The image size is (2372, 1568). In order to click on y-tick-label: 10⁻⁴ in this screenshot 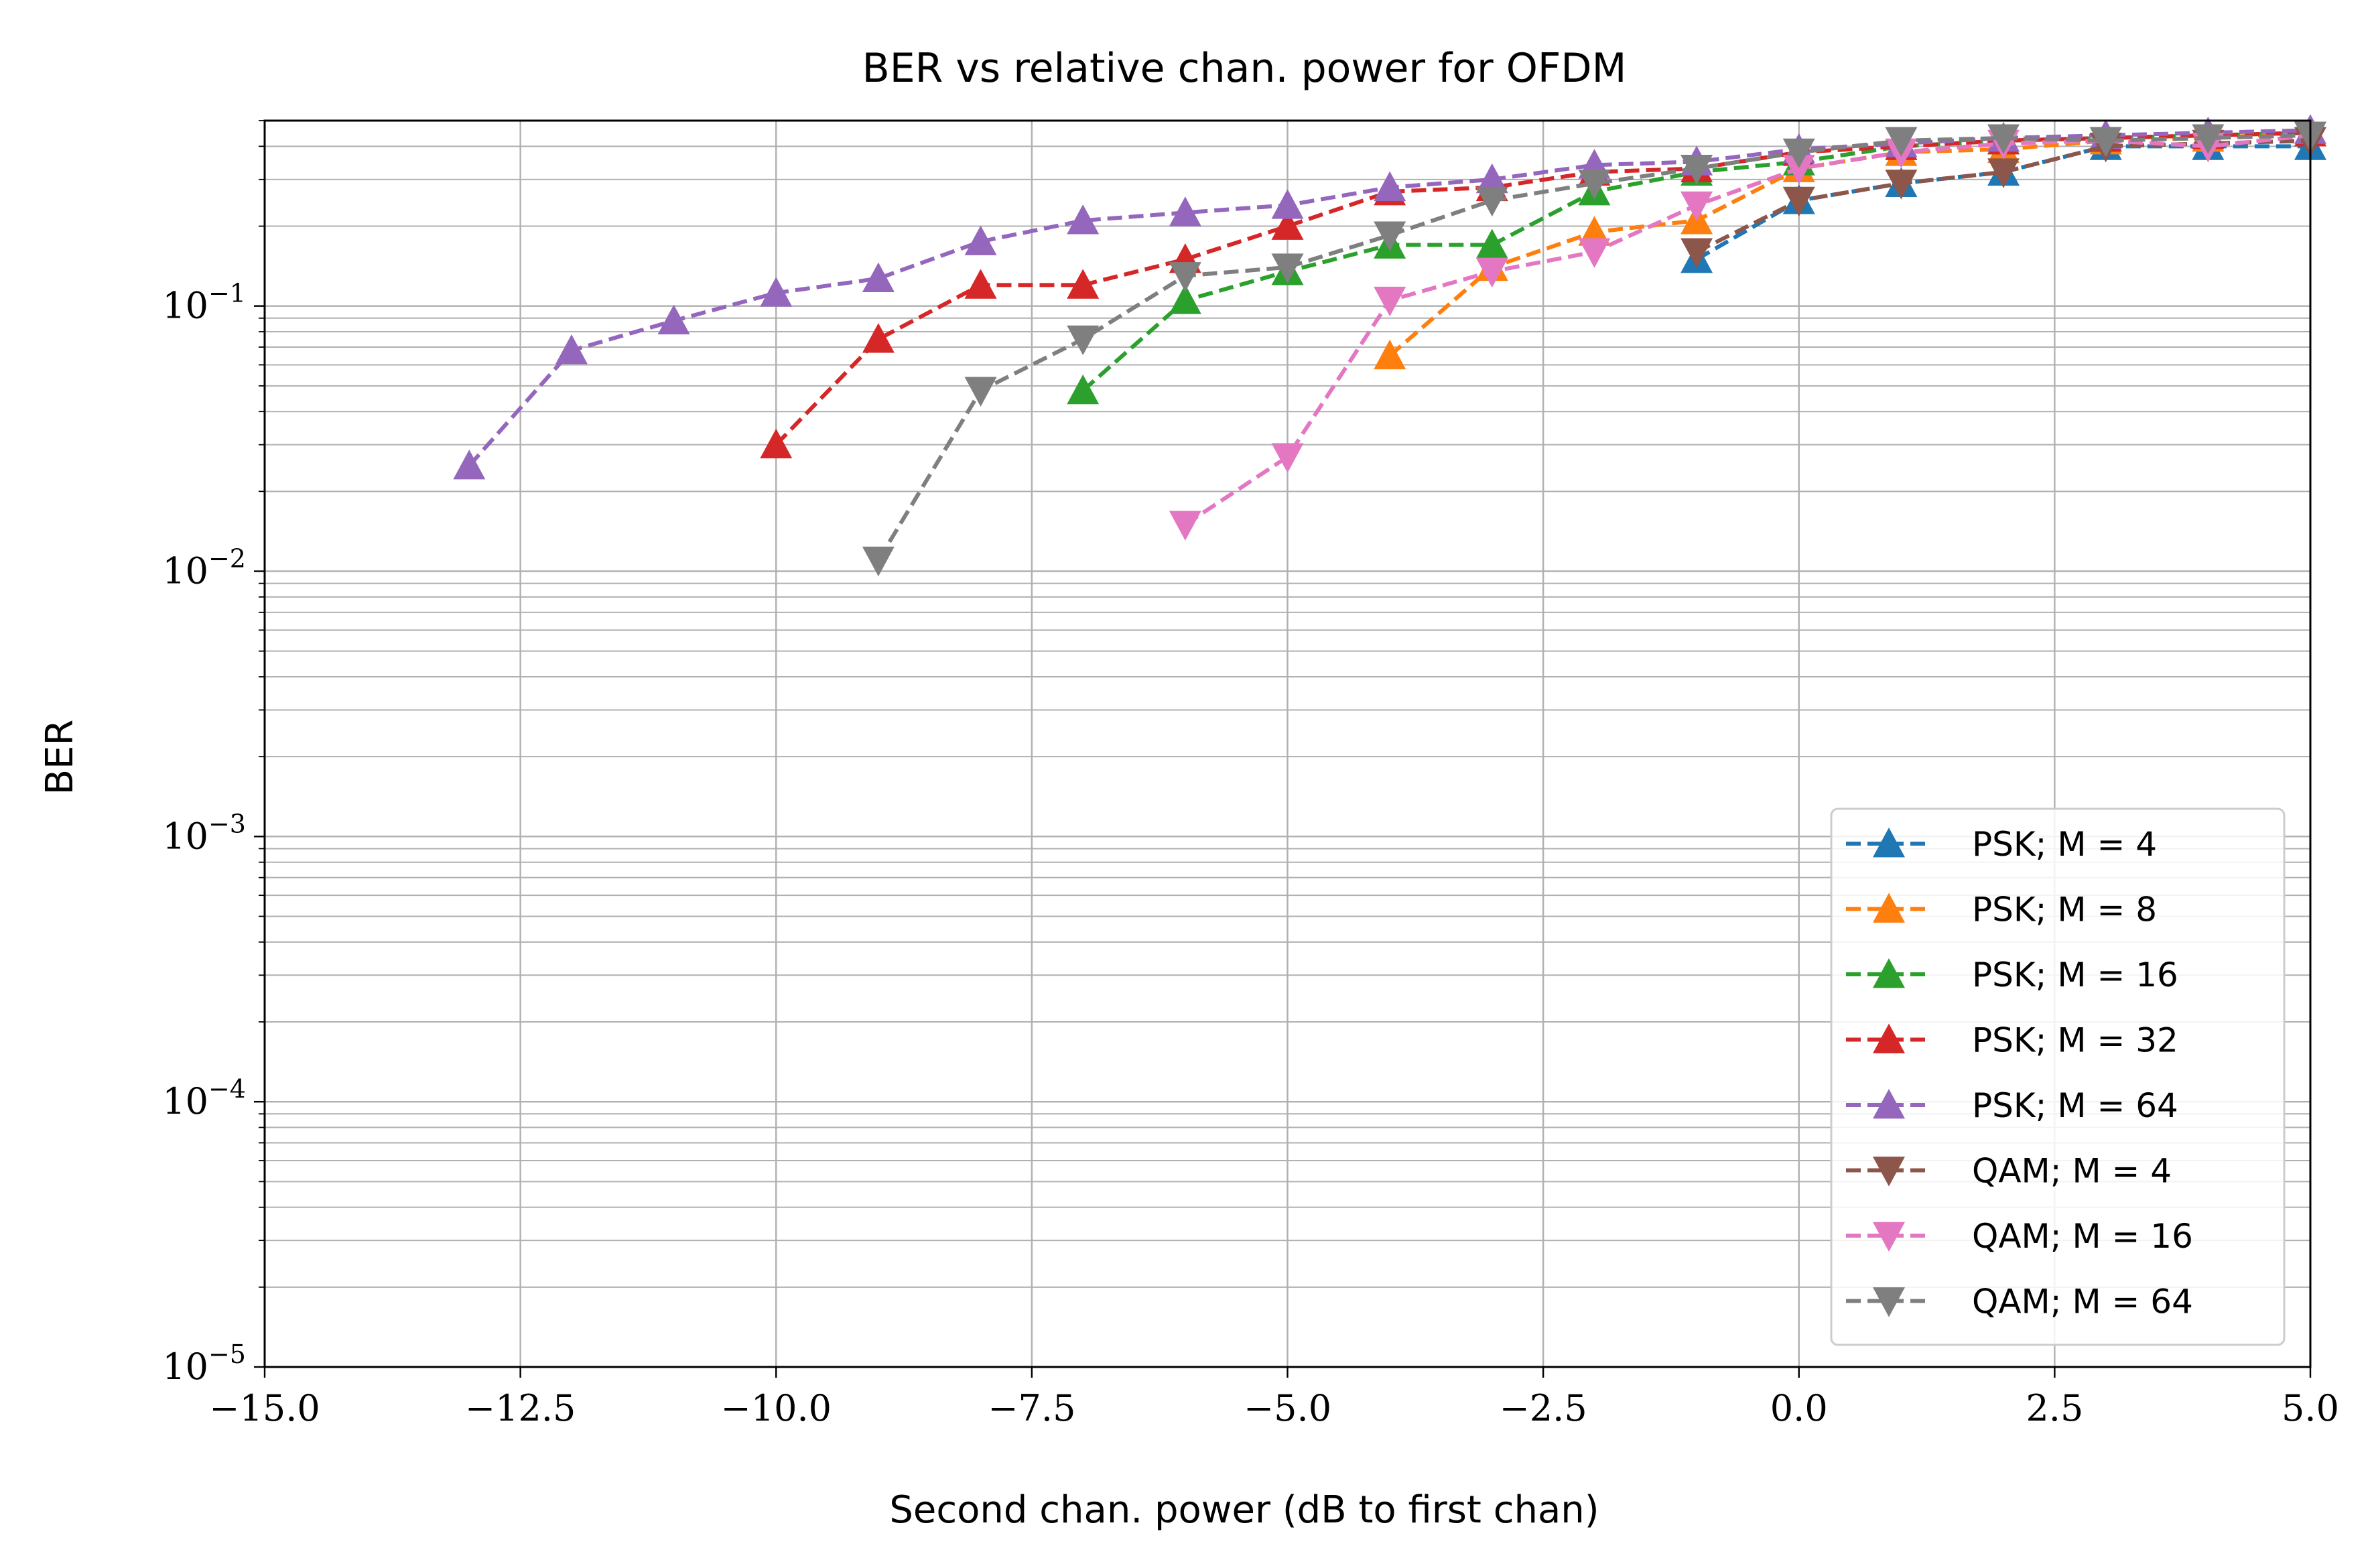, I will do `click(204, 1098)`.